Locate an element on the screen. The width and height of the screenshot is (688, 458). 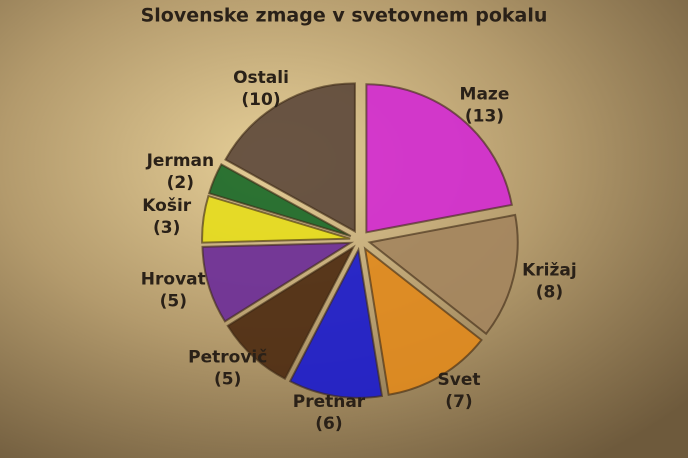
slice-label: Maze is located at coordinates (485, 94).